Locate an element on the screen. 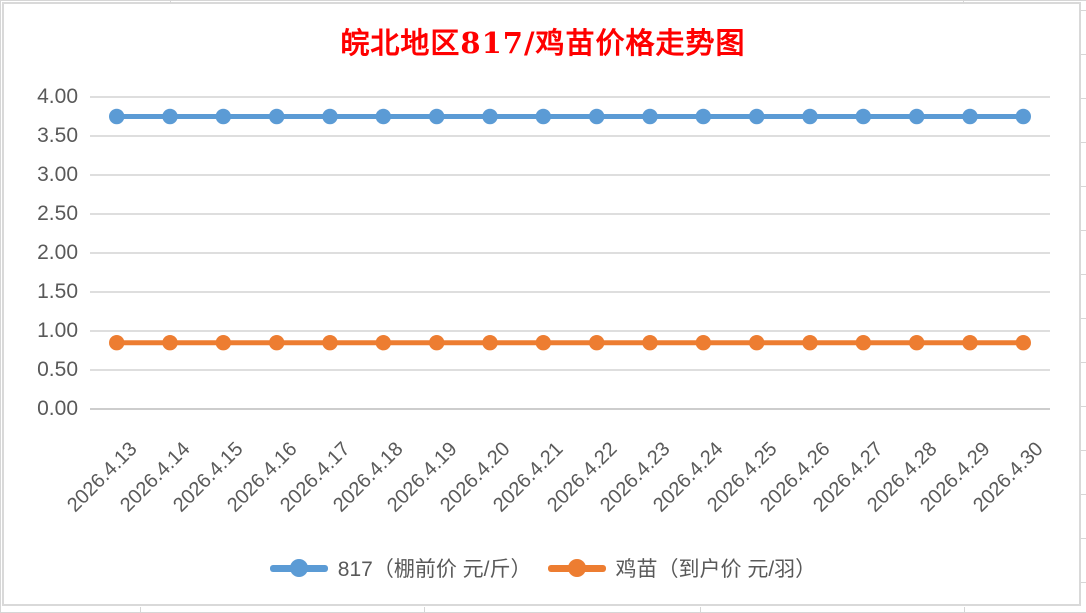 The height and width of the screenshot is (613, 1086). legend-line-sample-jimiao is located at coordinates (576, 568).